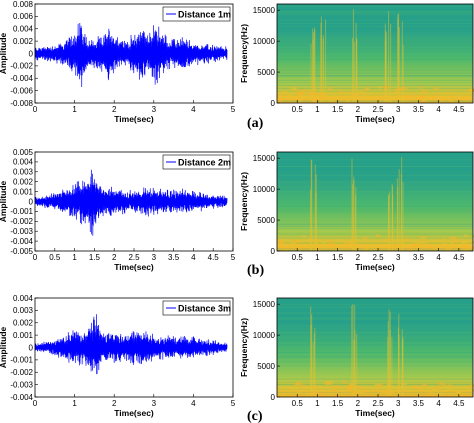 This screenshot has height=423, width=474. What do you see at coordinates (204, 15) in the screenshot?
I see `legend-entry: Distance 1m` at bounding box center [204, 15].